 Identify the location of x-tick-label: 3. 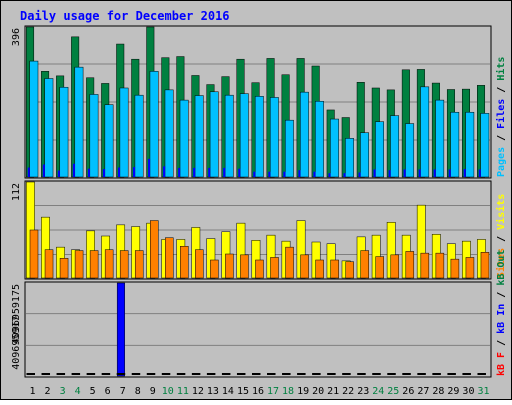
(63, 391).